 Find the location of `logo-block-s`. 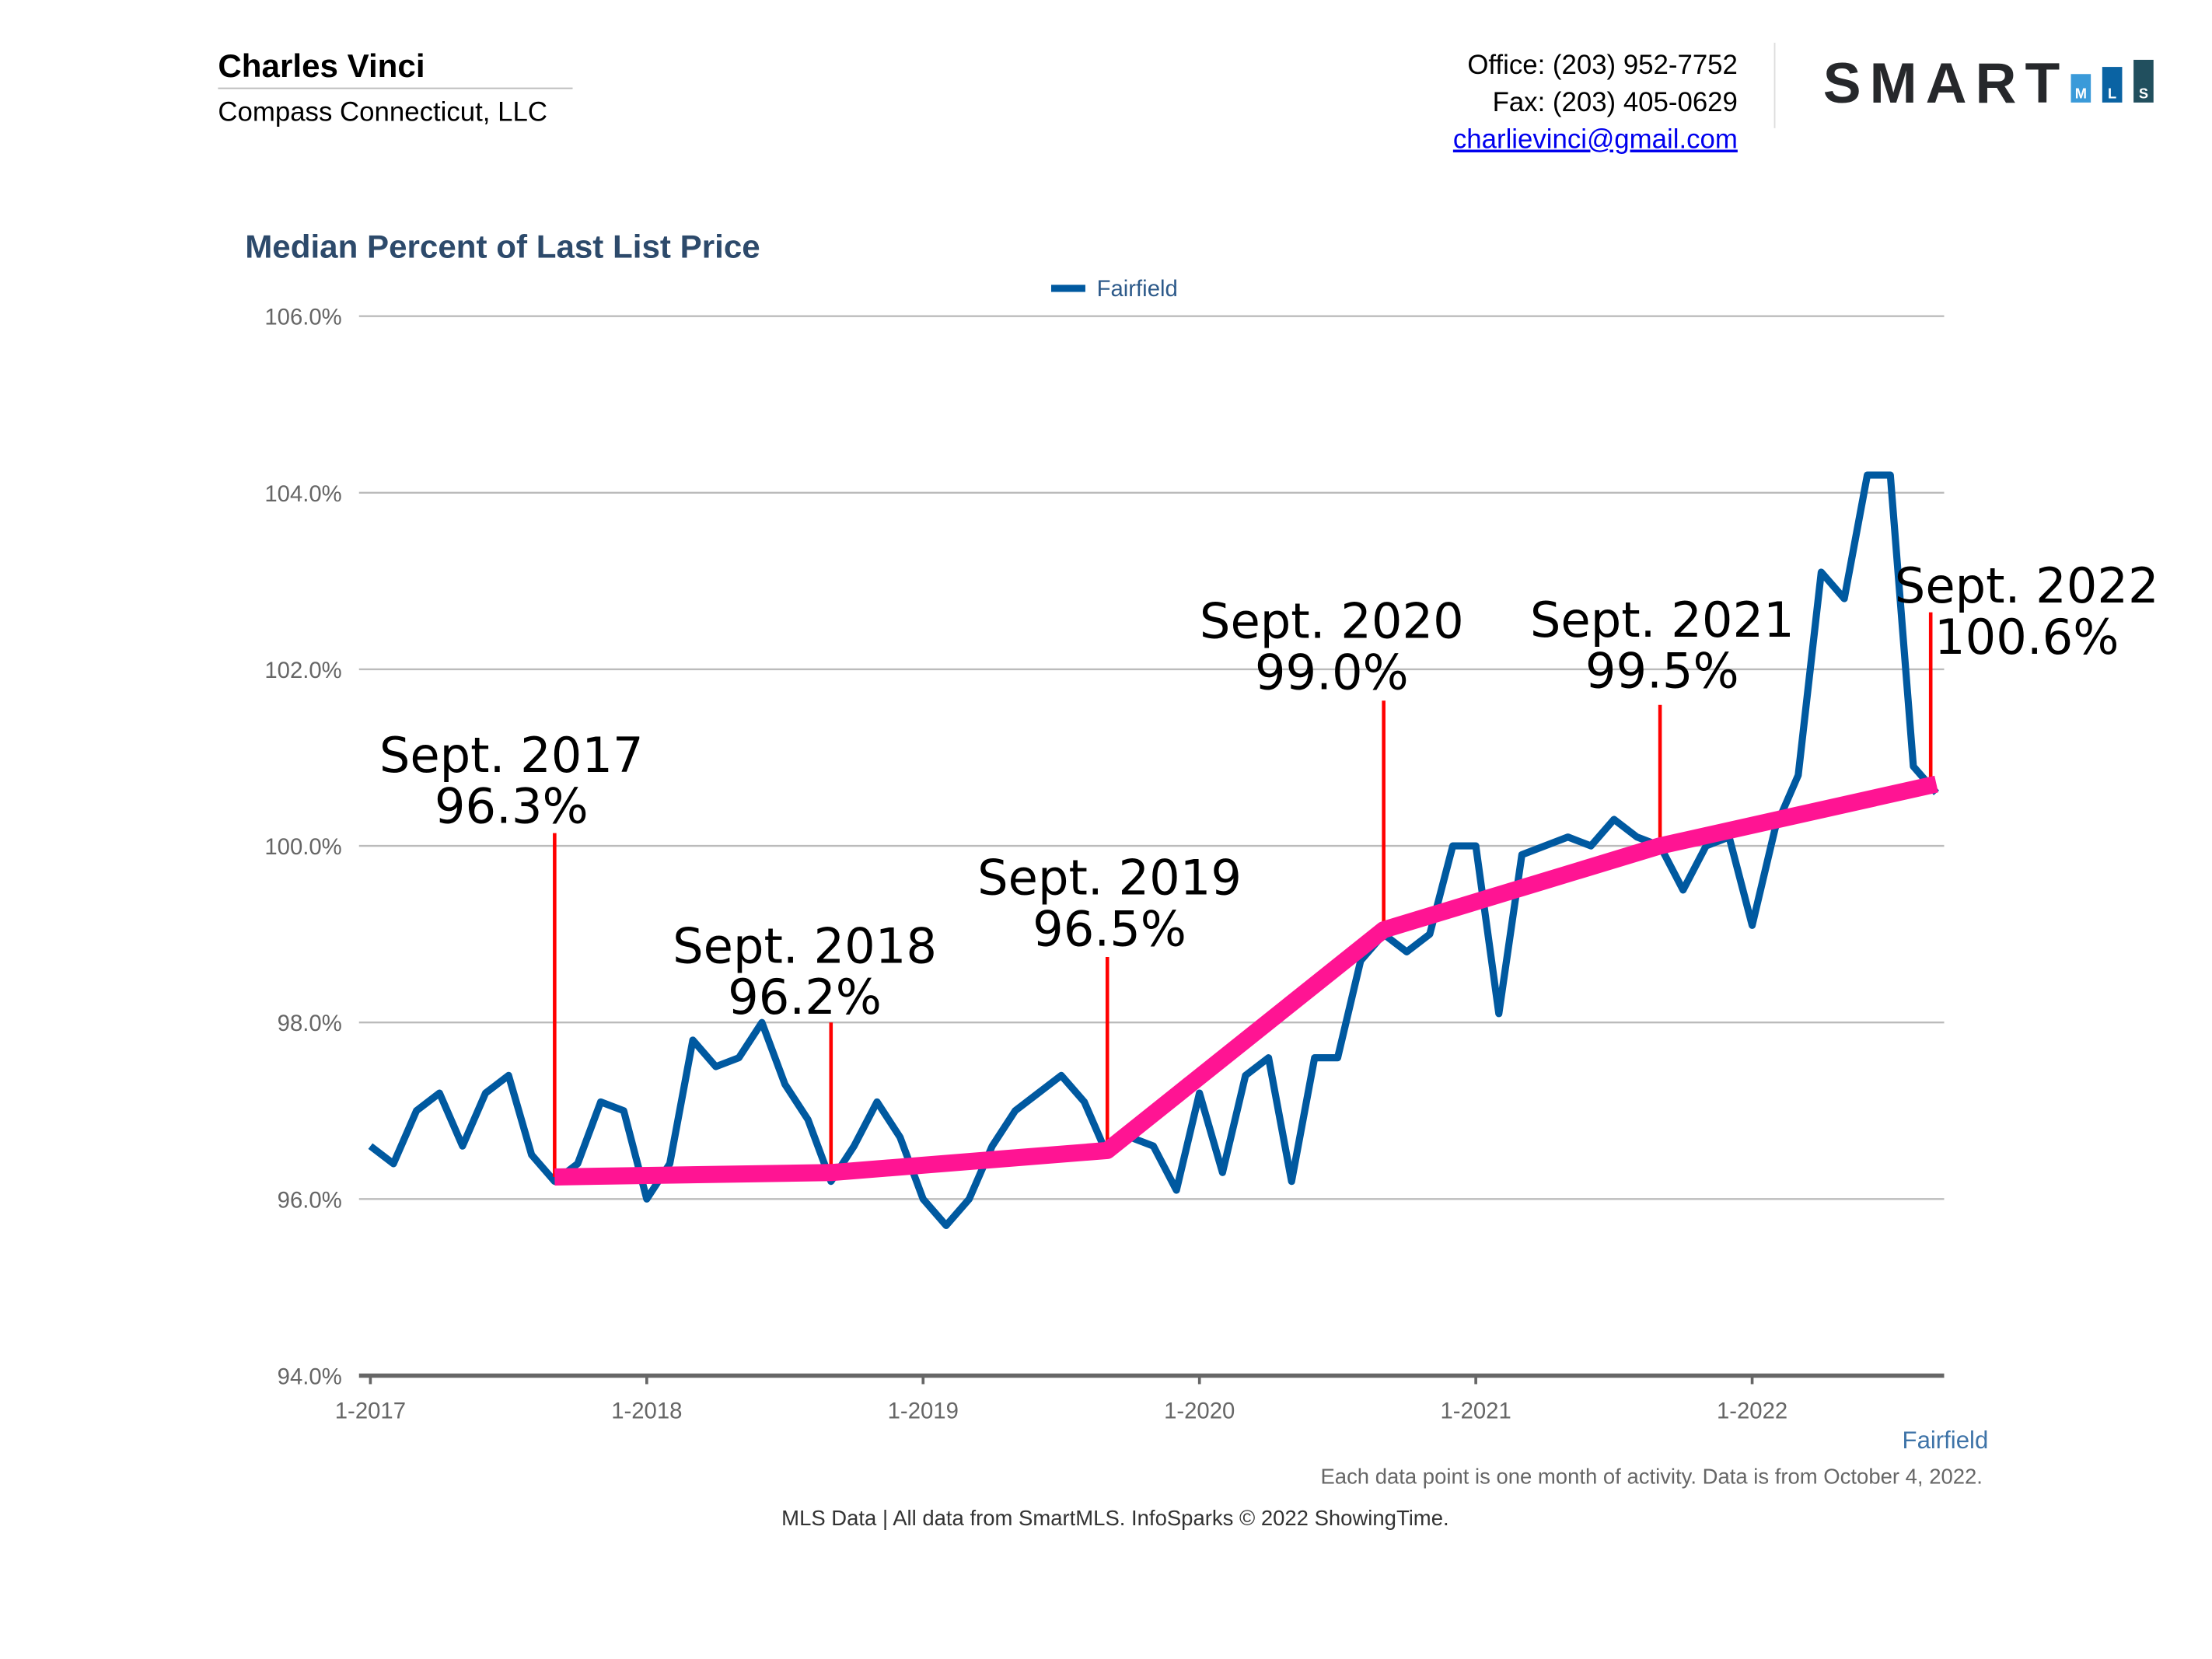

logo-block-s is located at coordinates (2143, 81).